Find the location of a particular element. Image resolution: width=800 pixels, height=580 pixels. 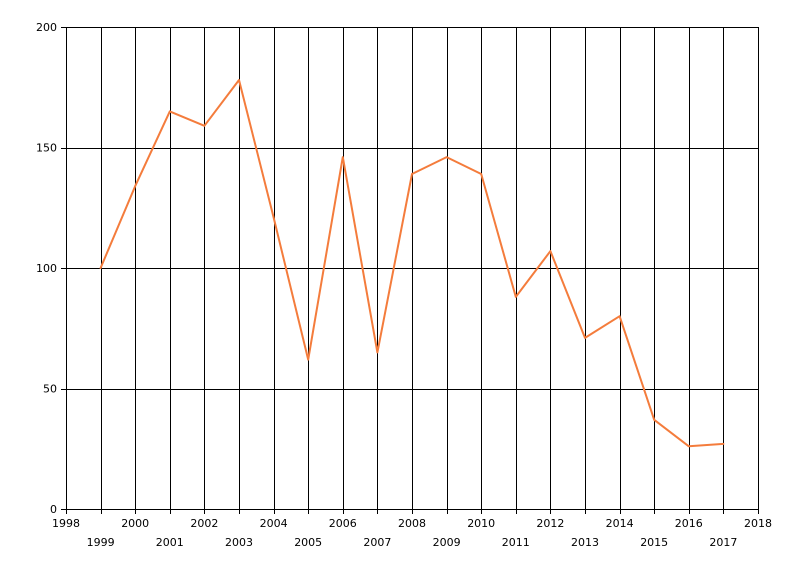

x-tick-label: 2001 is located at coordinates (170, 542).